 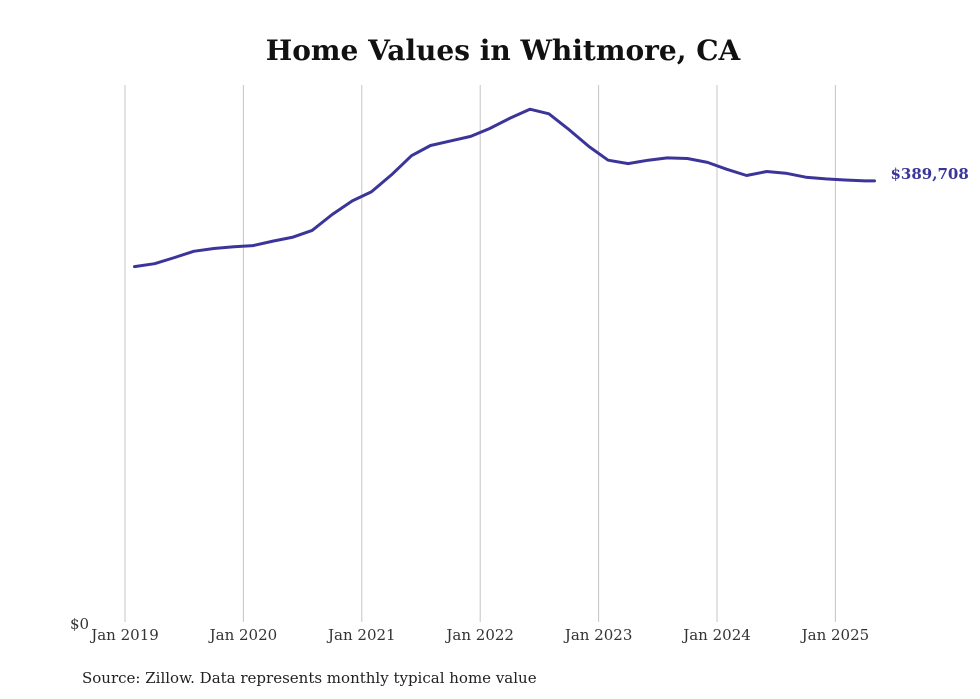 What do you see at coordinates (835, 635) in the screenshot?
I see `x-tick-label-6: Jan 2025` at bounding box center [835, 635].